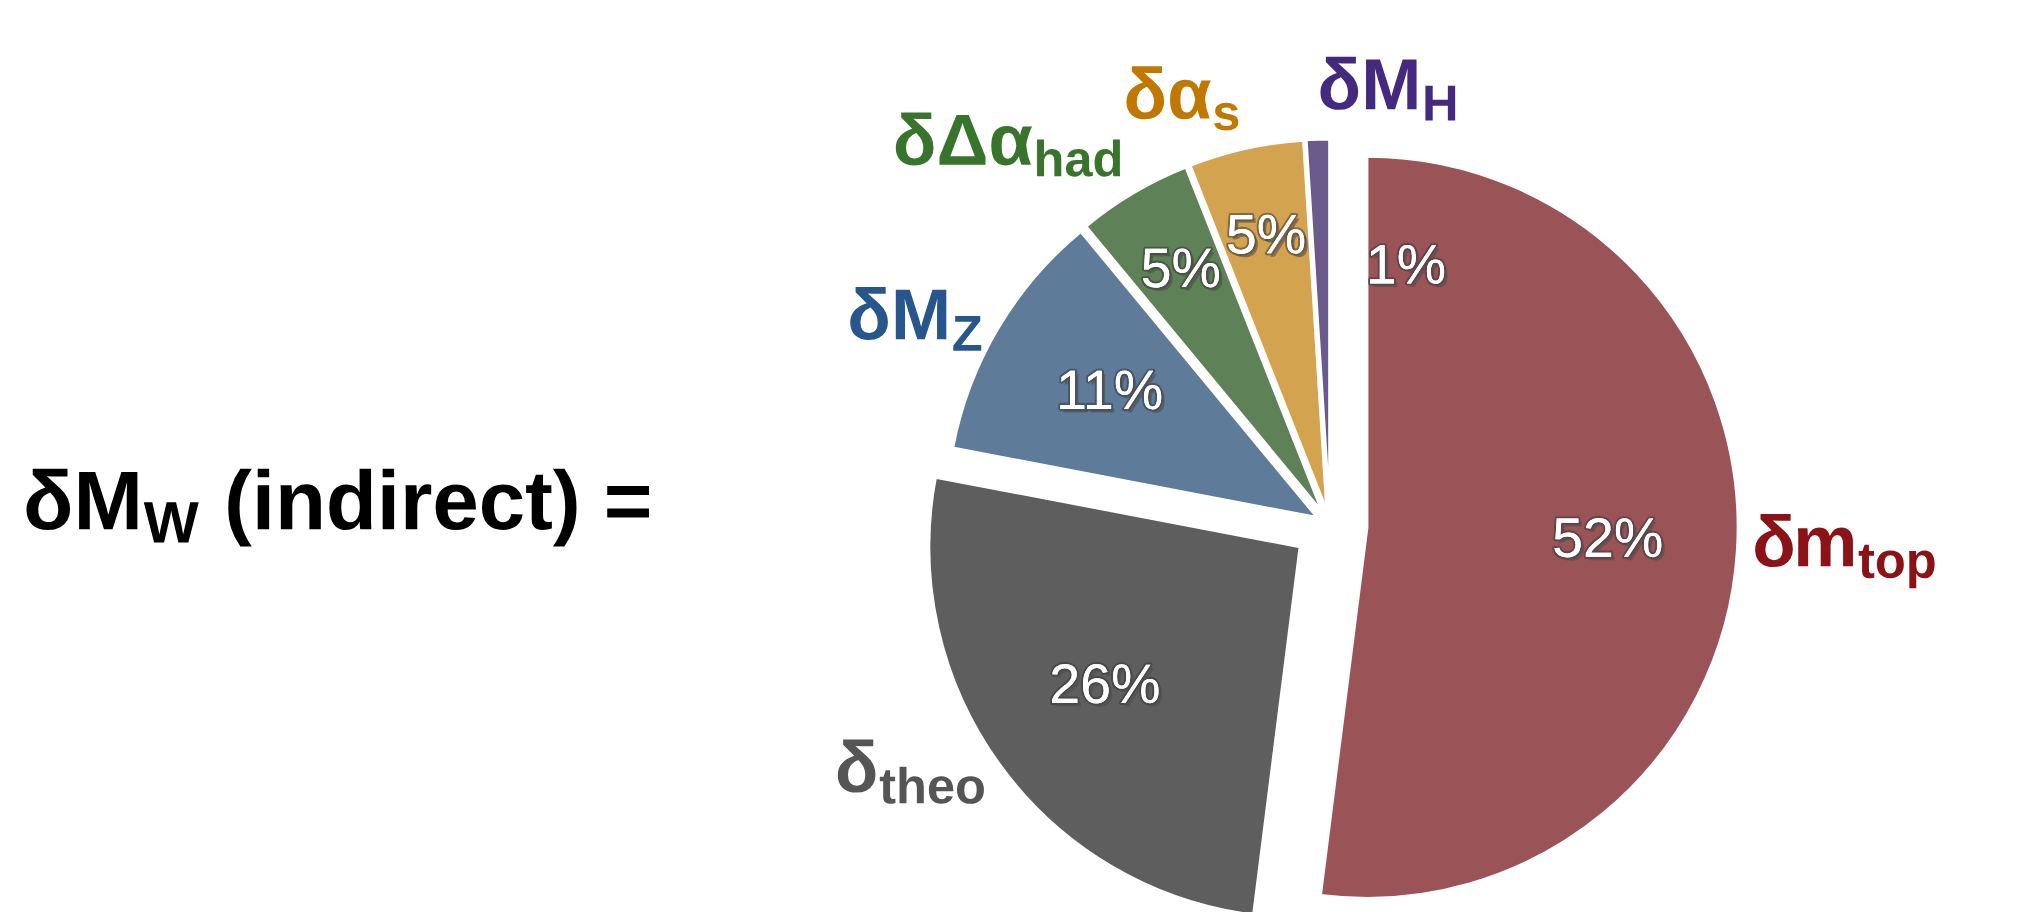 The image size is (2017, 912). I want to click on slice-label: δα$_{s}$, so click(1182, 98).